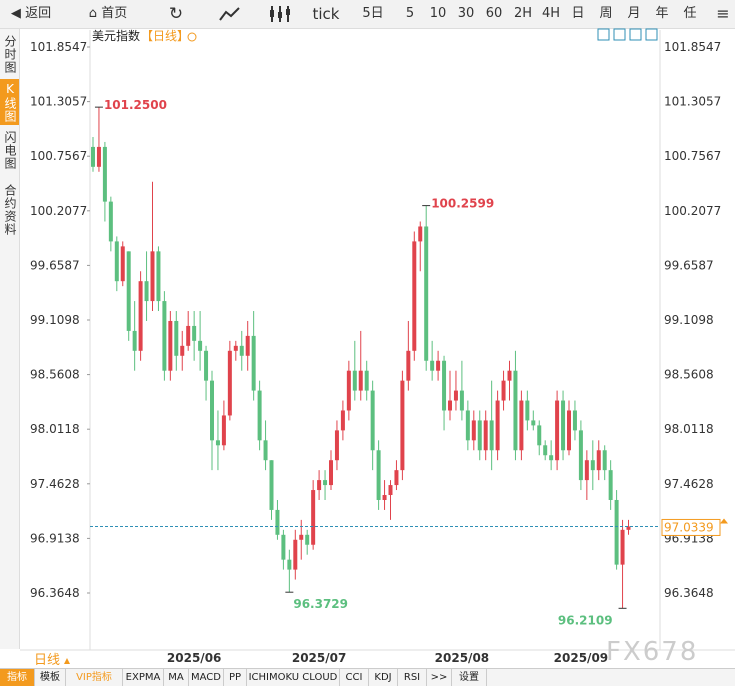 The width and height of the screenshot is (735, 686). Describe the element at coordinates (143, 677) in the screenshot. I see `tab: EXPMA` at that location.